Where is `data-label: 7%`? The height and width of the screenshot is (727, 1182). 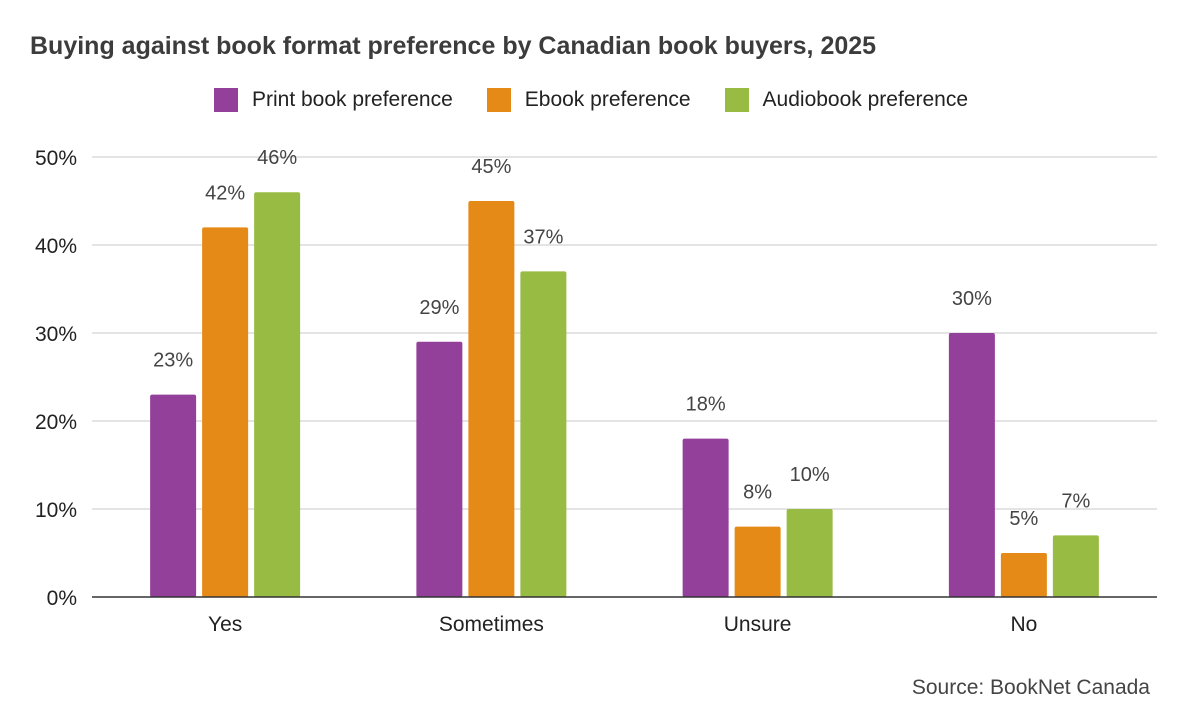
data-label: 7% is located at coordinates (1075, 501).